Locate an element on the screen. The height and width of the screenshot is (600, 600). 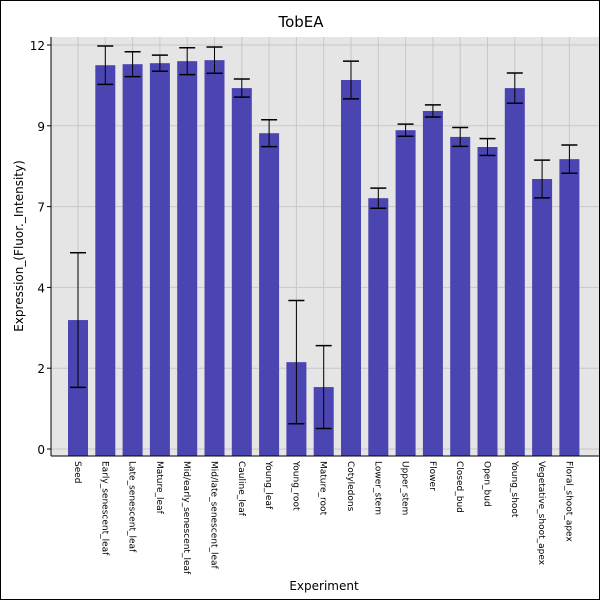
x-tick-label: Cotyledons is located at coordinates (350, 486).